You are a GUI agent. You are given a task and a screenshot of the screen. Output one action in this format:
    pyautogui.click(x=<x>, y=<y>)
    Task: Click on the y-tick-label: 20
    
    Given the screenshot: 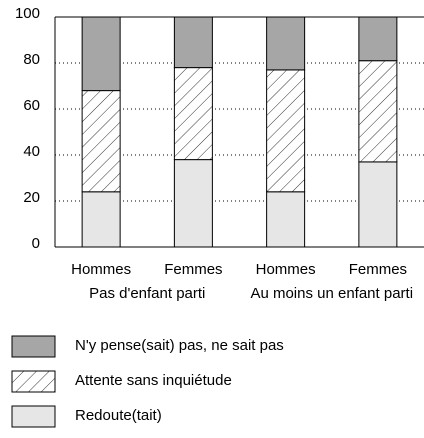 What is the action you would take?
    pyautogui.click(x=31, y=197)
    